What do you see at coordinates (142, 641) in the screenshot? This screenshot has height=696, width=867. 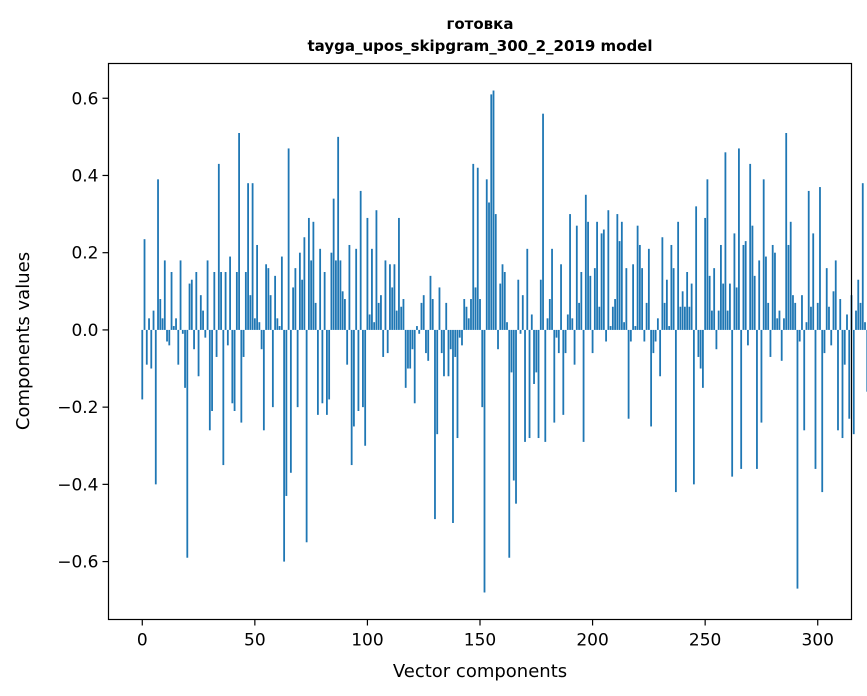 I see `x-tick-label: 0` at bounding box center [142, 641].